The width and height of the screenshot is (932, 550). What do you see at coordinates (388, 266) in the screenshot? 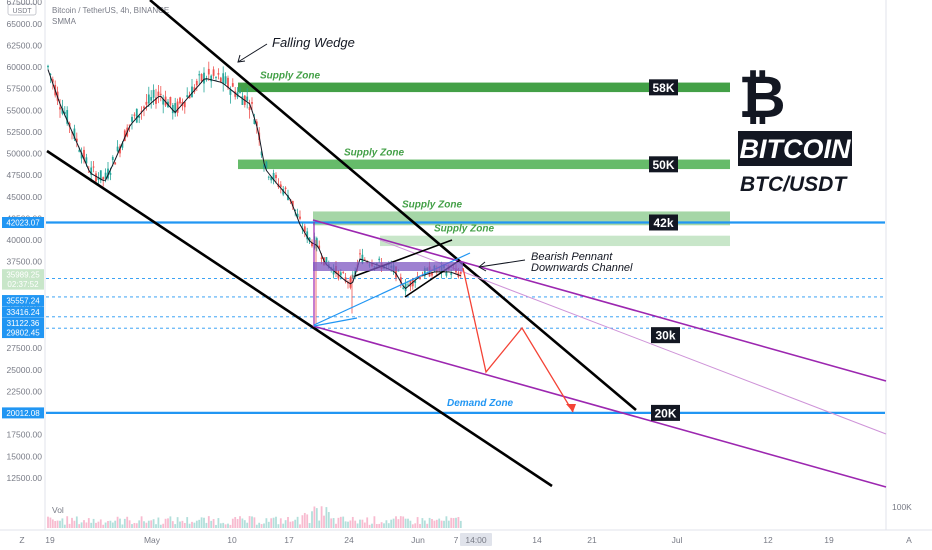
I see `pennant-box` at bounding box center [388, 266].